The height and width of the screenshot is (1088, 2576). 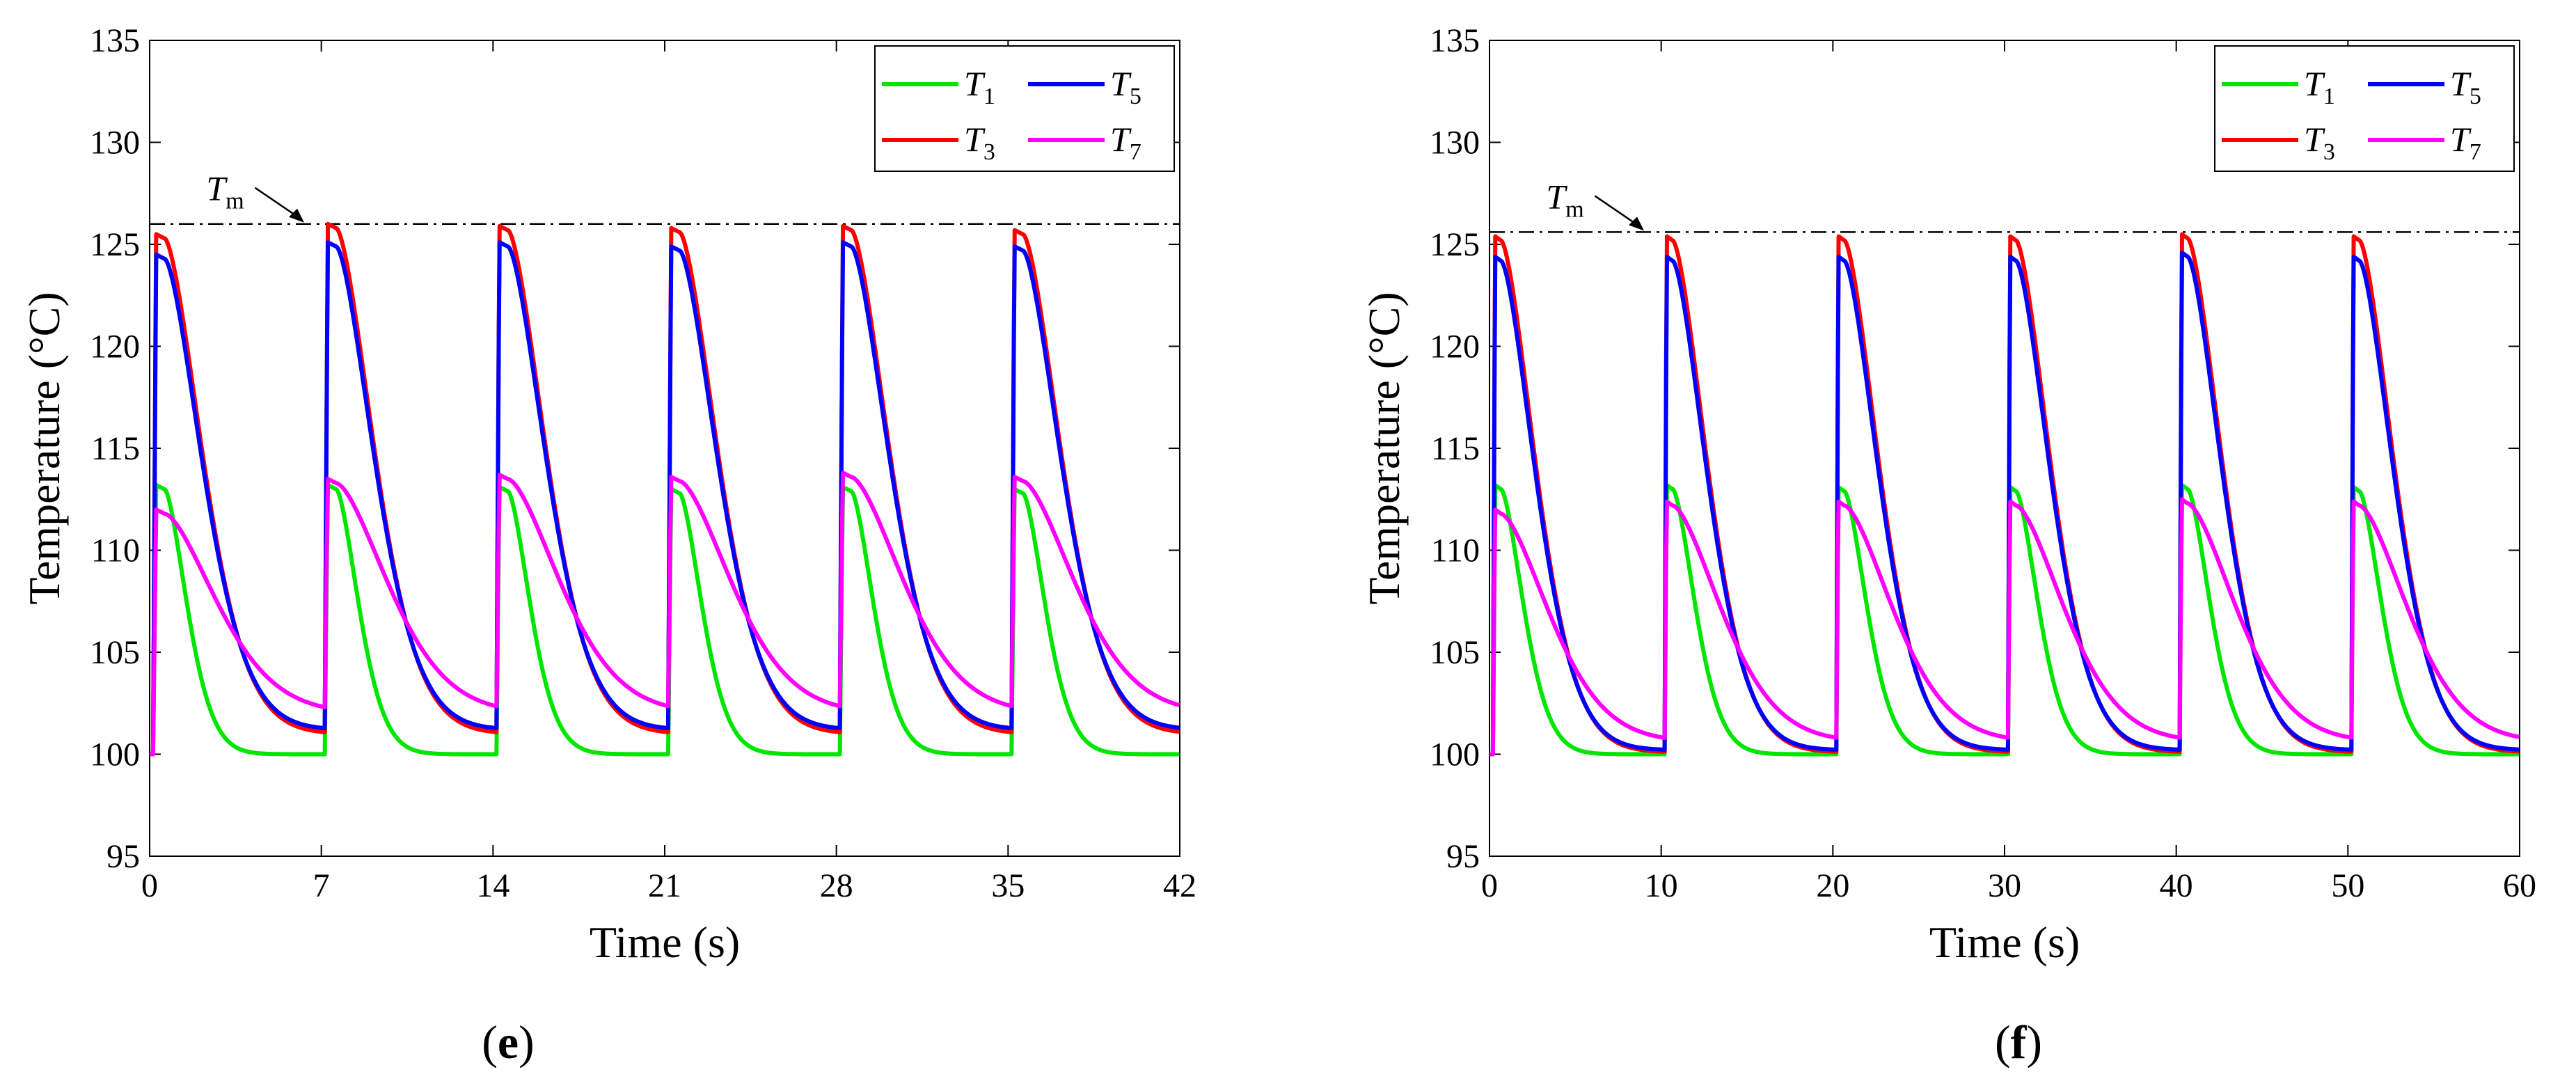 I want to click on panel-label-letter: f, so click(x=2019, y=1042).